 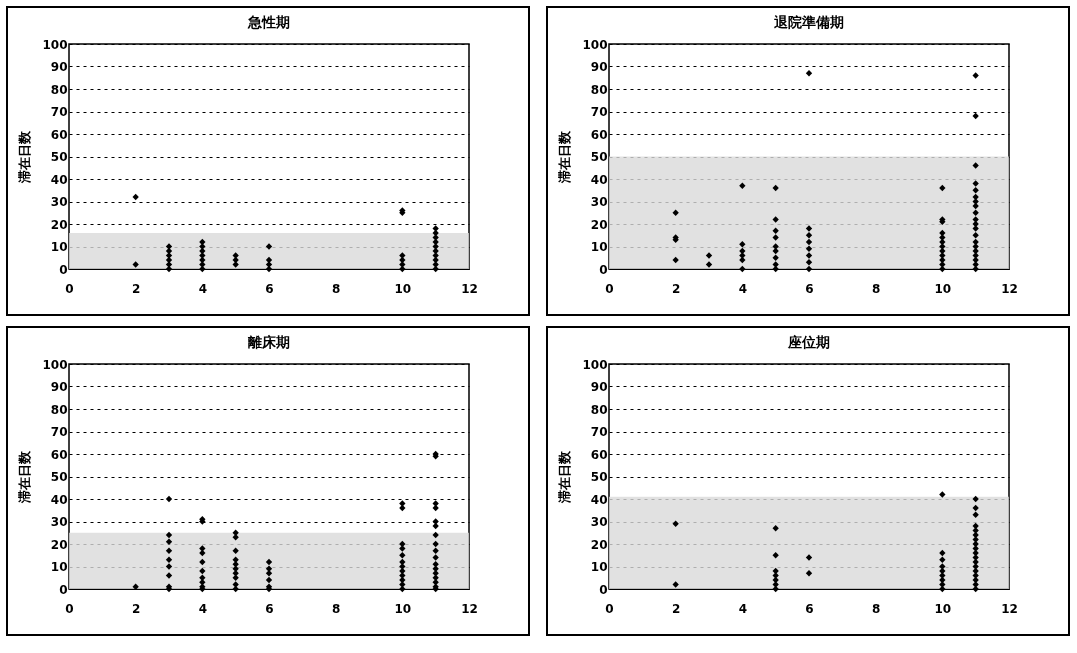 What do you see at coordinates (808, 22) in the screenshot?
I see `chart-title: 退院準備期` at bounding box center [808, 22].